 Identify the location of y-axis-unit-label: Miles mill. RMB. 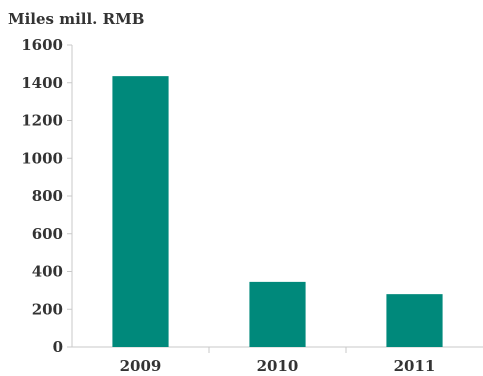
(76, 19).